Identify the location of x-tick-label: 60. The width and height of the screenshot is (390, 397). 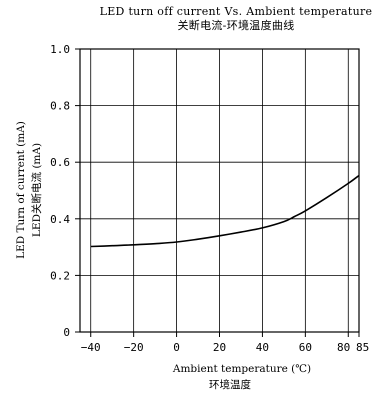
(305, 347).